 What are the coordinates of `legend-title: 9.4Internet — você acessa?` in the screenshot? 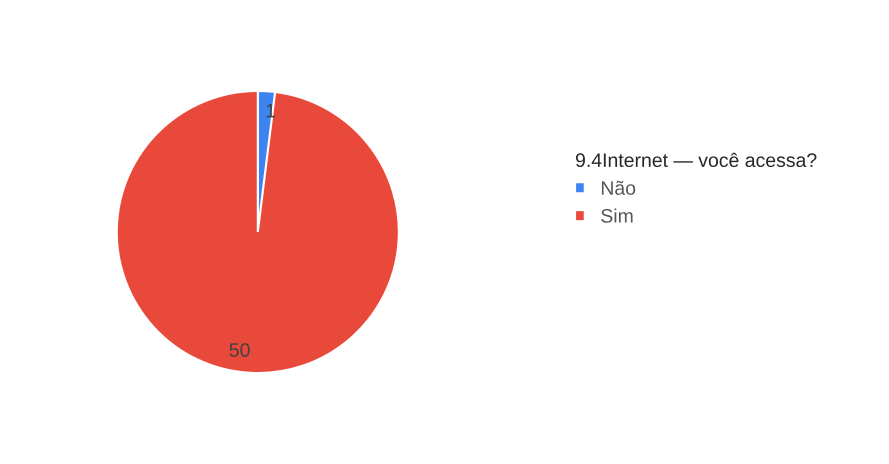 It's located at (696, 160).